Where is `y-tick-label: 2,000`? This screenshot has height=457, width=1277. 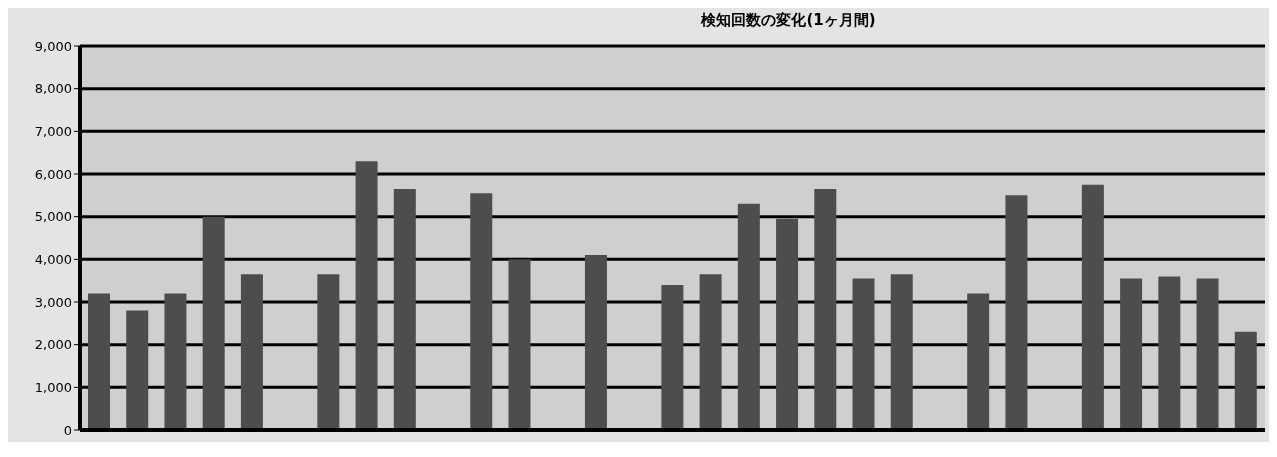 y-tick-label: 2,000 is located at coordinates (53, 345).